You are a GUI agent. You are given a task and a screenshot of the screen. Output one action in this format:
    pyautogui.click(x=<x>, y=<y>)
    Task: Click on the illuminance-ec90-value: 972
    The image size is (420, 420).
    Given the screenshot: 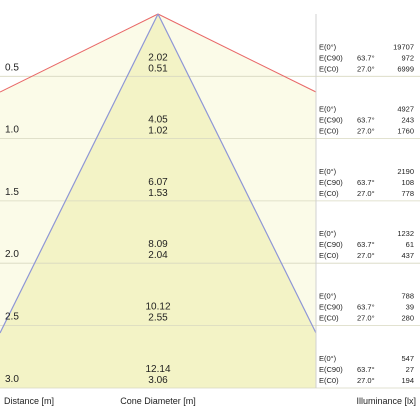 What is the action you would take?
    pyautogui.click(x=407, y=57)
    